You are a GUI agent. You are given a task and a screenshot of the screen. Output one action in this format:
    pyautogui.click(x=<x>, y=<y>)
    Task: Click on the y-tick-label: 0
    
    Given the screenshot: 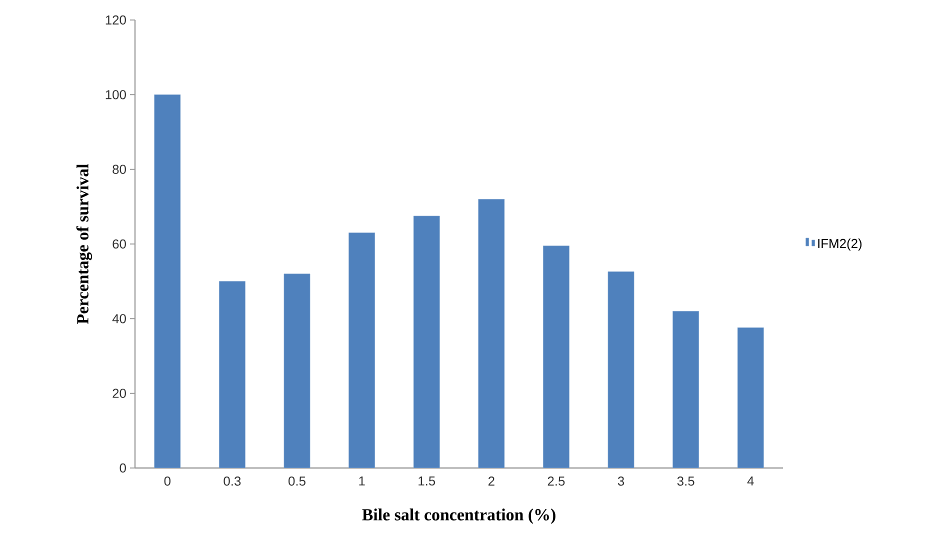 What is the action you would take?
    pyautogui.click(x=123, y=468)
    